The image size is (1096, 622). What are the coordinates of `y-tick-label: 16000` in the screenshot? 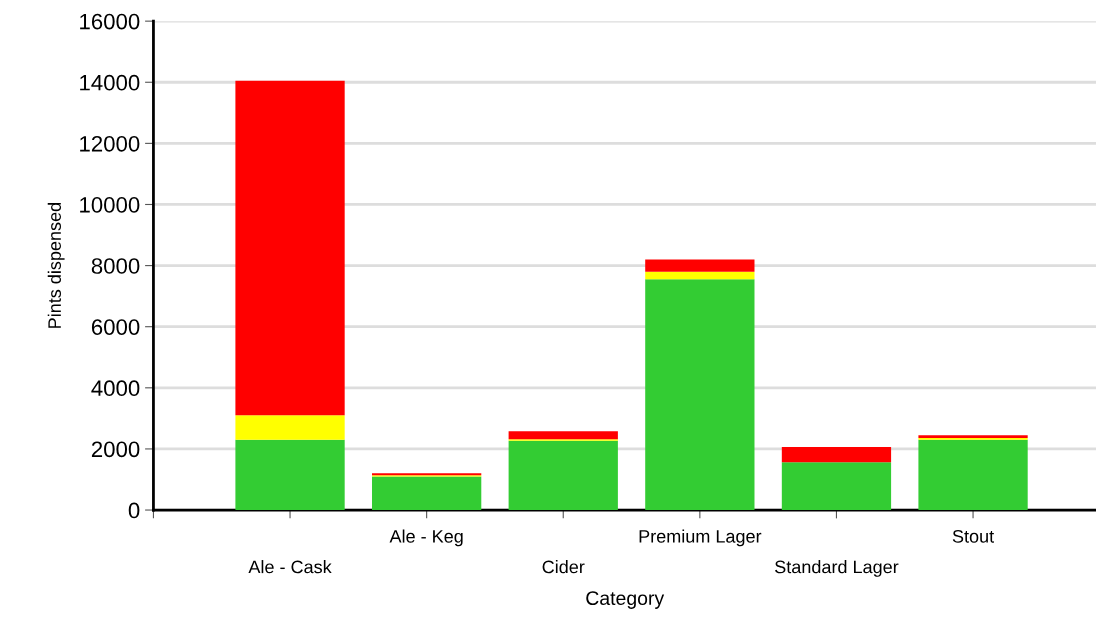 It's located at (110, 21).